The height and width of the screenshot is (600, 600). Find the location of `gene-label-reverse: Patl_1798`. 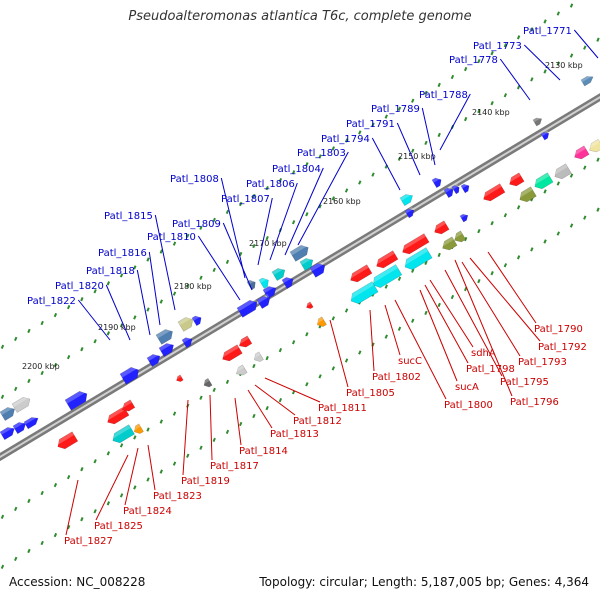

gene-label-reverse: Patl_1798 is located at coordinates (490, 369).